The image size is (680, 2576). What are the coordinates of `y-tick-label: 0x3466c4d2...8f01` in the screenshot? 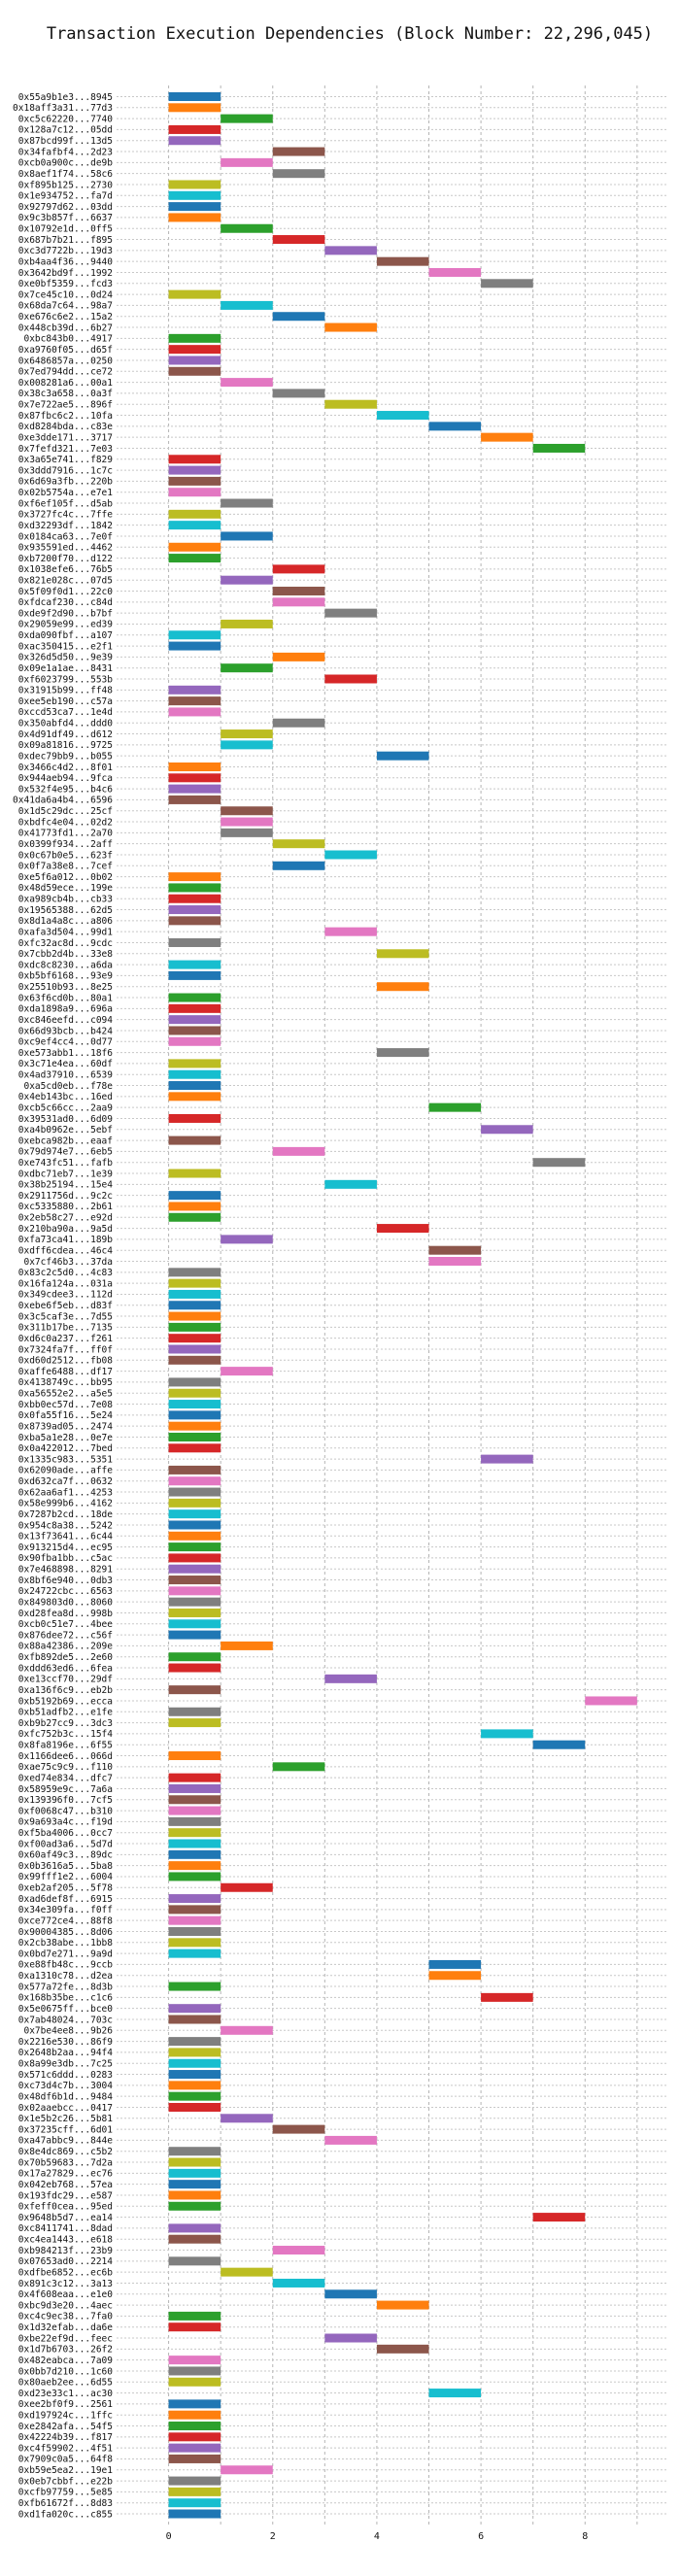 It's located at (66, 768).